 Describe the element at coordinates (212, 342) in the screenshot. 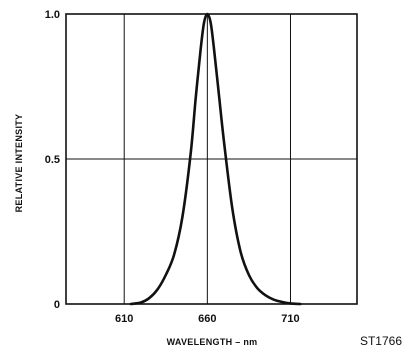

I see `x-axis-title: WAVELENGTH – nm` at that location.